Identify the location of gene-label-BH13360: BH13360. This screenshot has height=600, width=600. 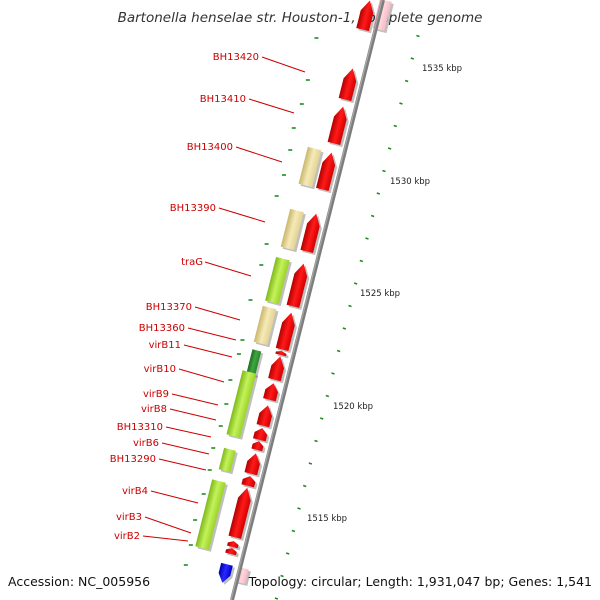
(162, 328).